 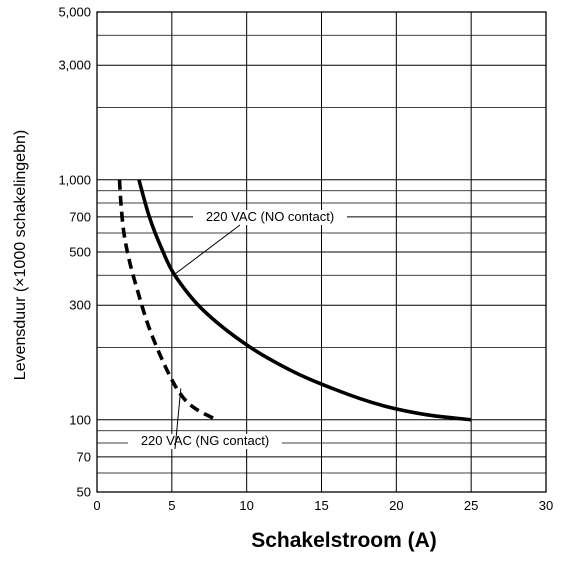 What do you see at coordinates (396, 505) in the screenshot?
I see `x-tick-label: 20` at bounding box center [396, 505].